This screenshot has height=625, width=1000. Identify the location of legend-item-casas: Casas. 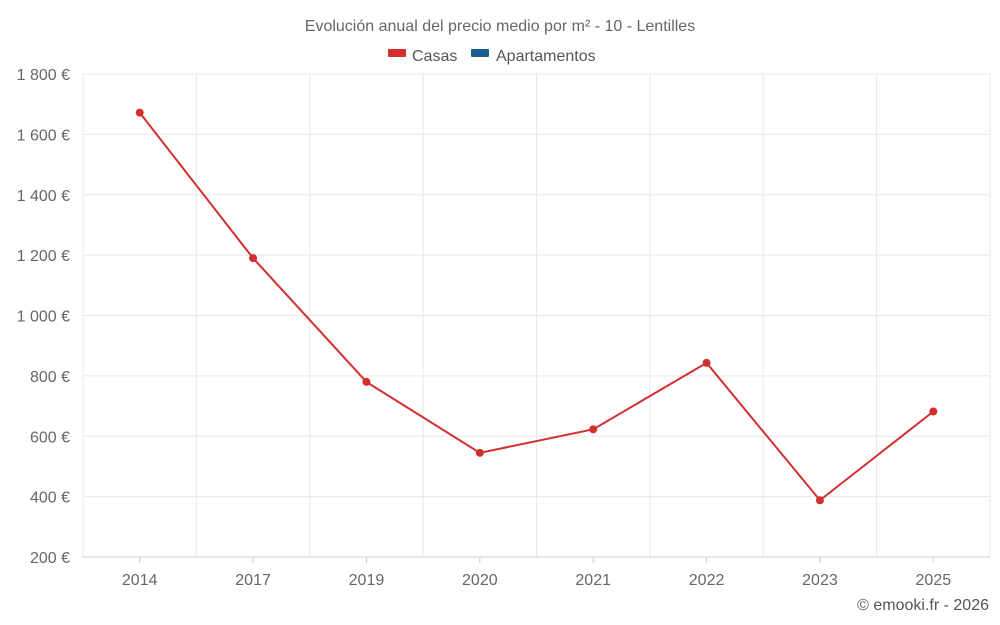
(422, 56).